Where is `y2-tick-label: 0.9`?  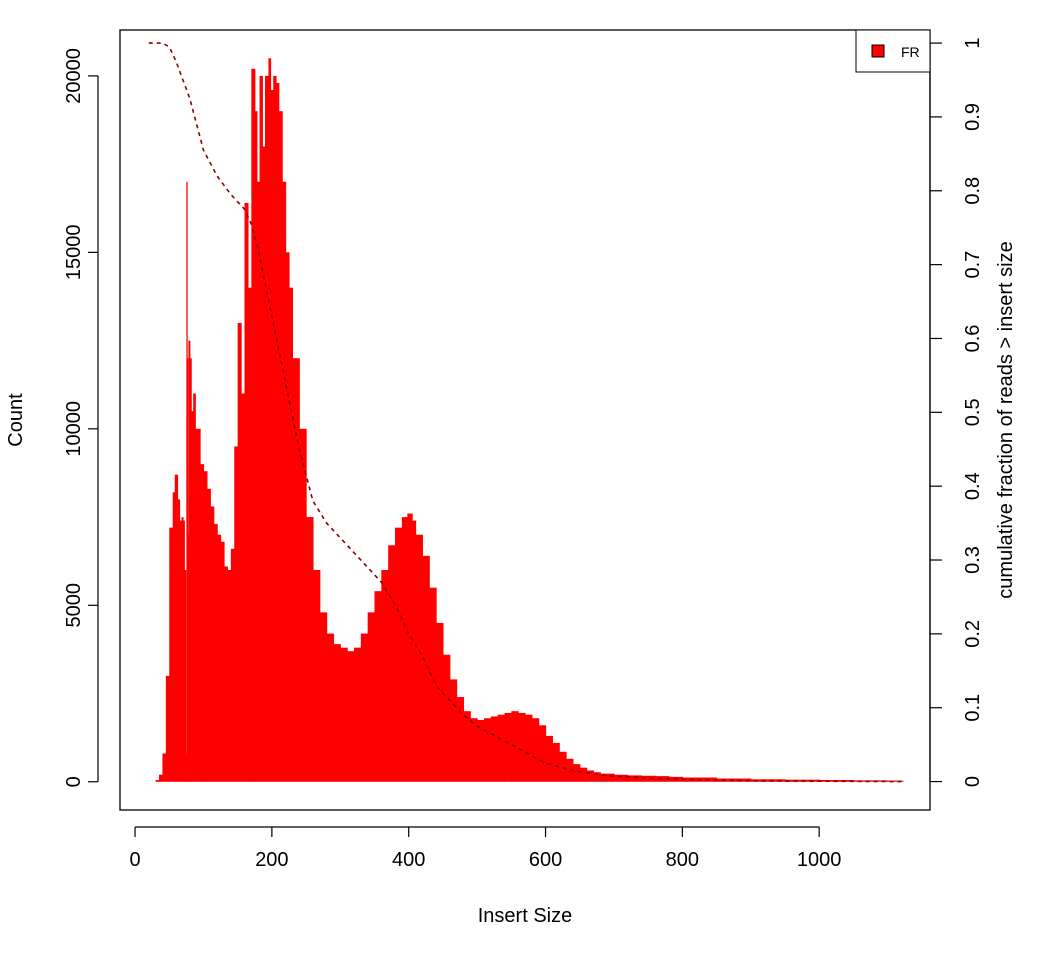
y2-tick-label: 0.9 is located at coordinates (973, 117).